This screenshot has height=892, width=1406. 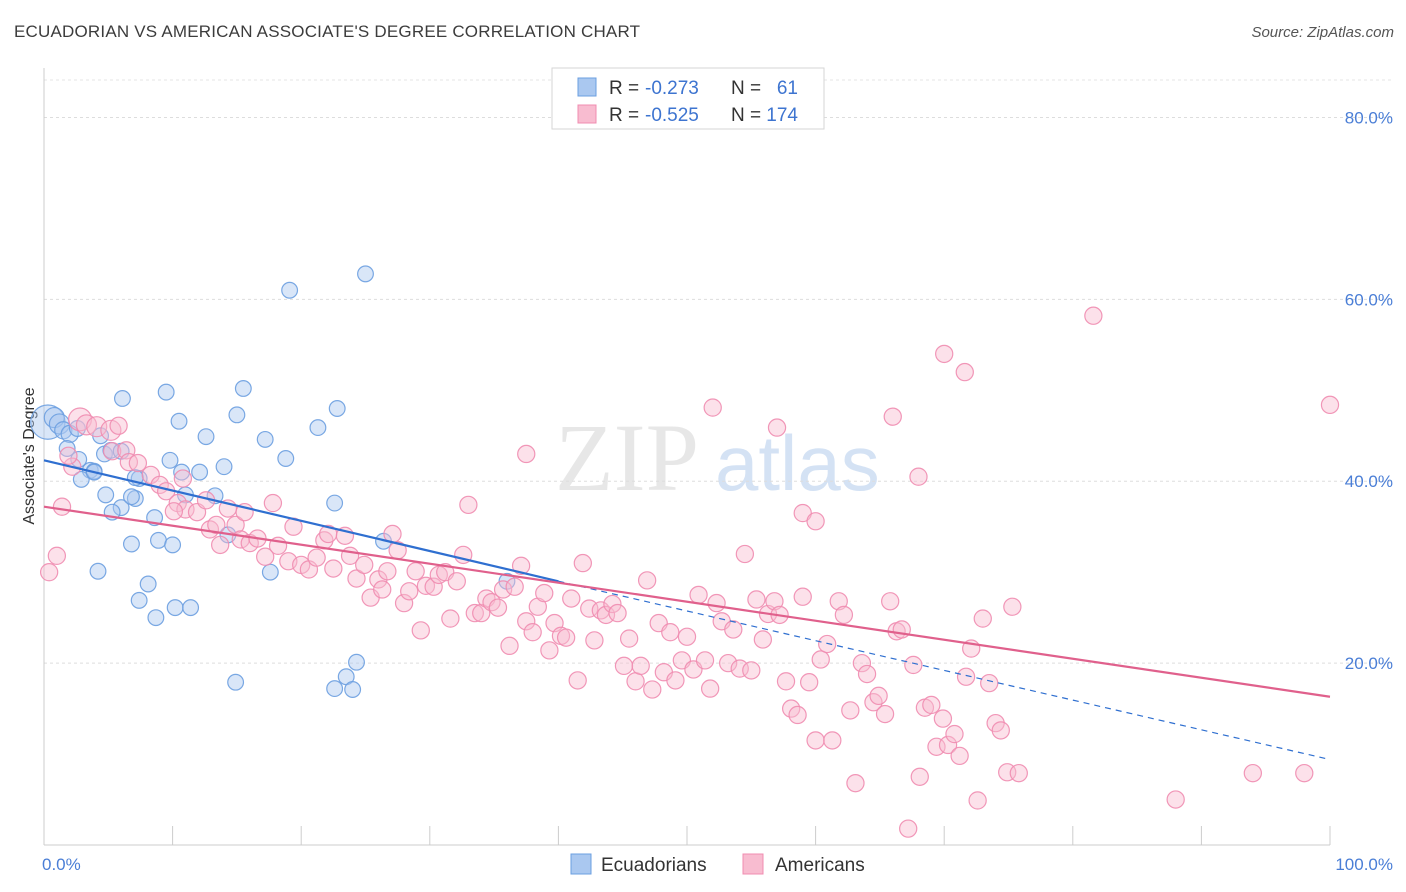 I want to click on x-tick-labels: 0.0% 100.0%, so click(x=717, y=864).